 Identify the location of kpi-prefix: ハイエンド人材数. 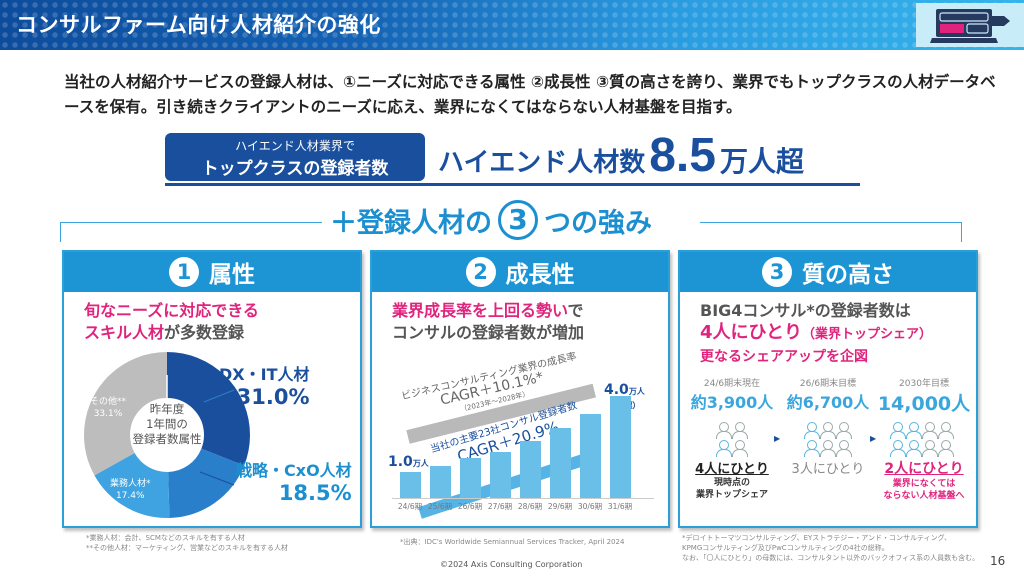
(542, 163).